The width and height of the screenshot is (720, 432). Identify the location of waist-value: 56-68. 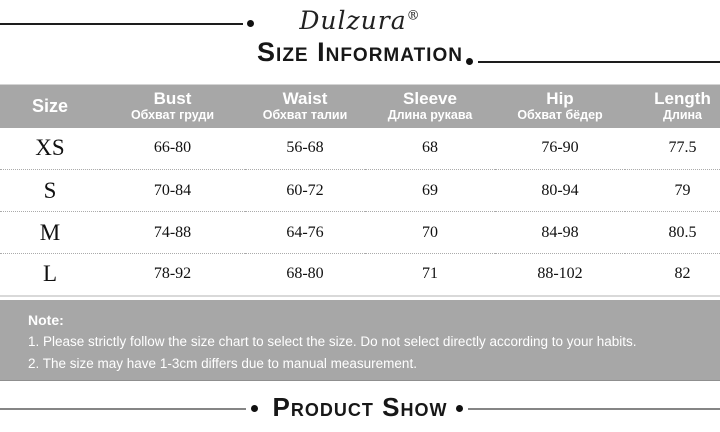
(305, 148).